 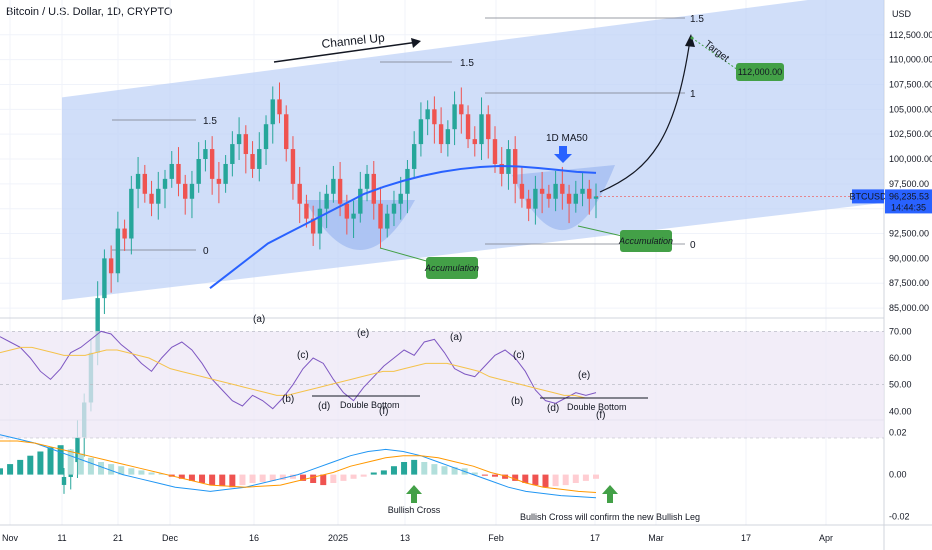 I want to click on price-tick-label: 97,500.00, so click(x=909, y=184).